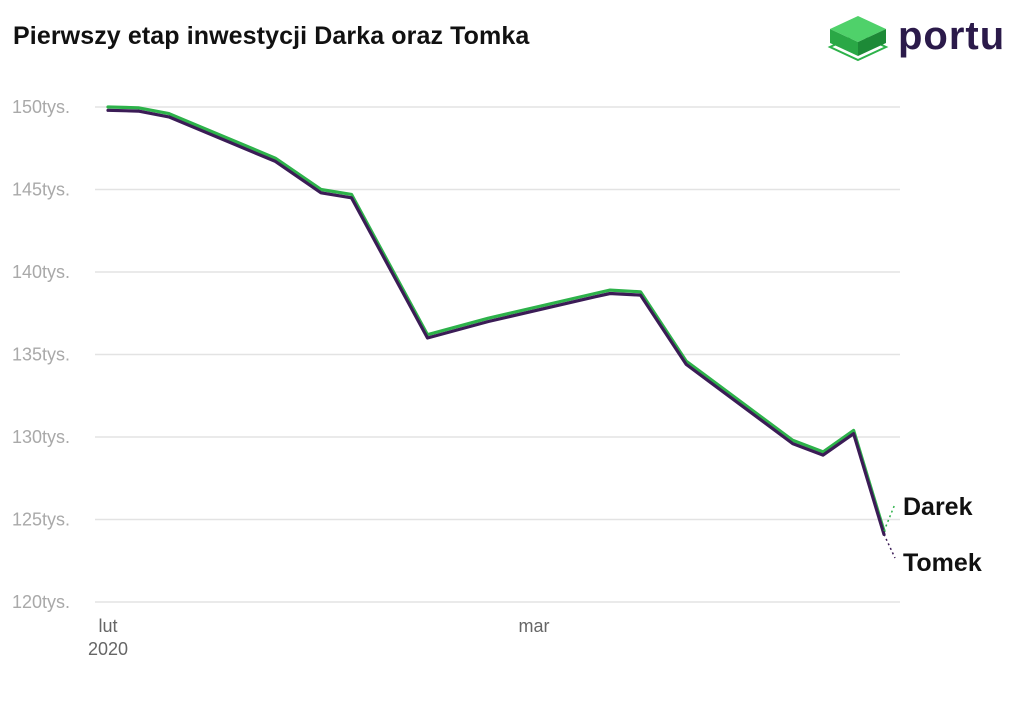  Describe the element at coordinates (41, 272) in the screenshot. I see `y-tick-label: 140tys.` at that location.